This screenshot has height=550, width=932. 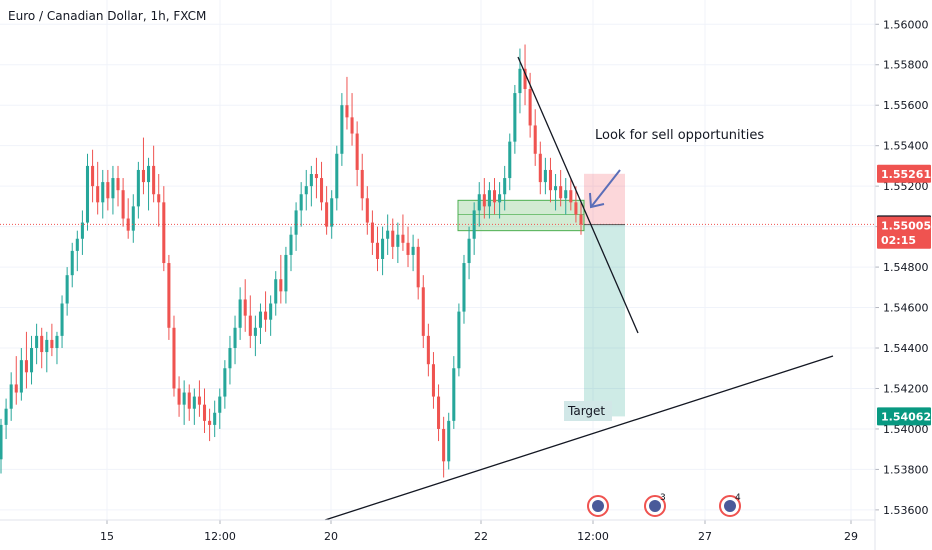 What do you see at coordinates (906, 186) in the screenshot?
I see `y-tick-label: 1.55200` at bounding box center [906, 186].